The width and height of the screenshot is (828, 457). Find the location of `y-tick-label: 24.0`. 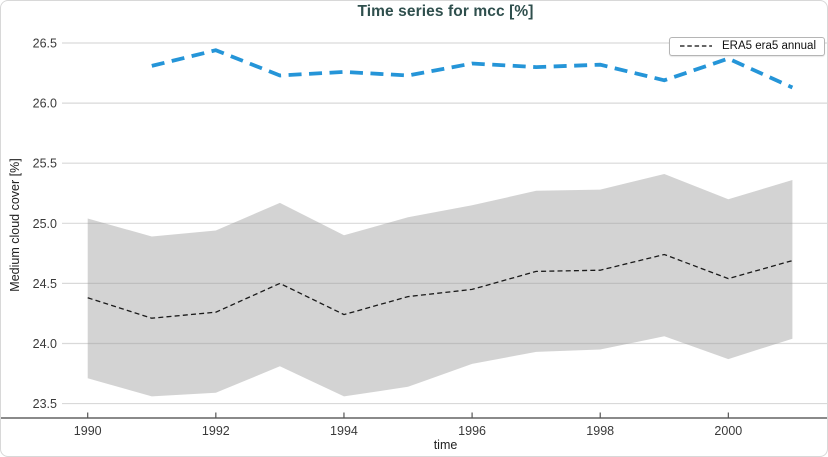

y-tick-label: 24.0 is located at coordinates (45, 344).